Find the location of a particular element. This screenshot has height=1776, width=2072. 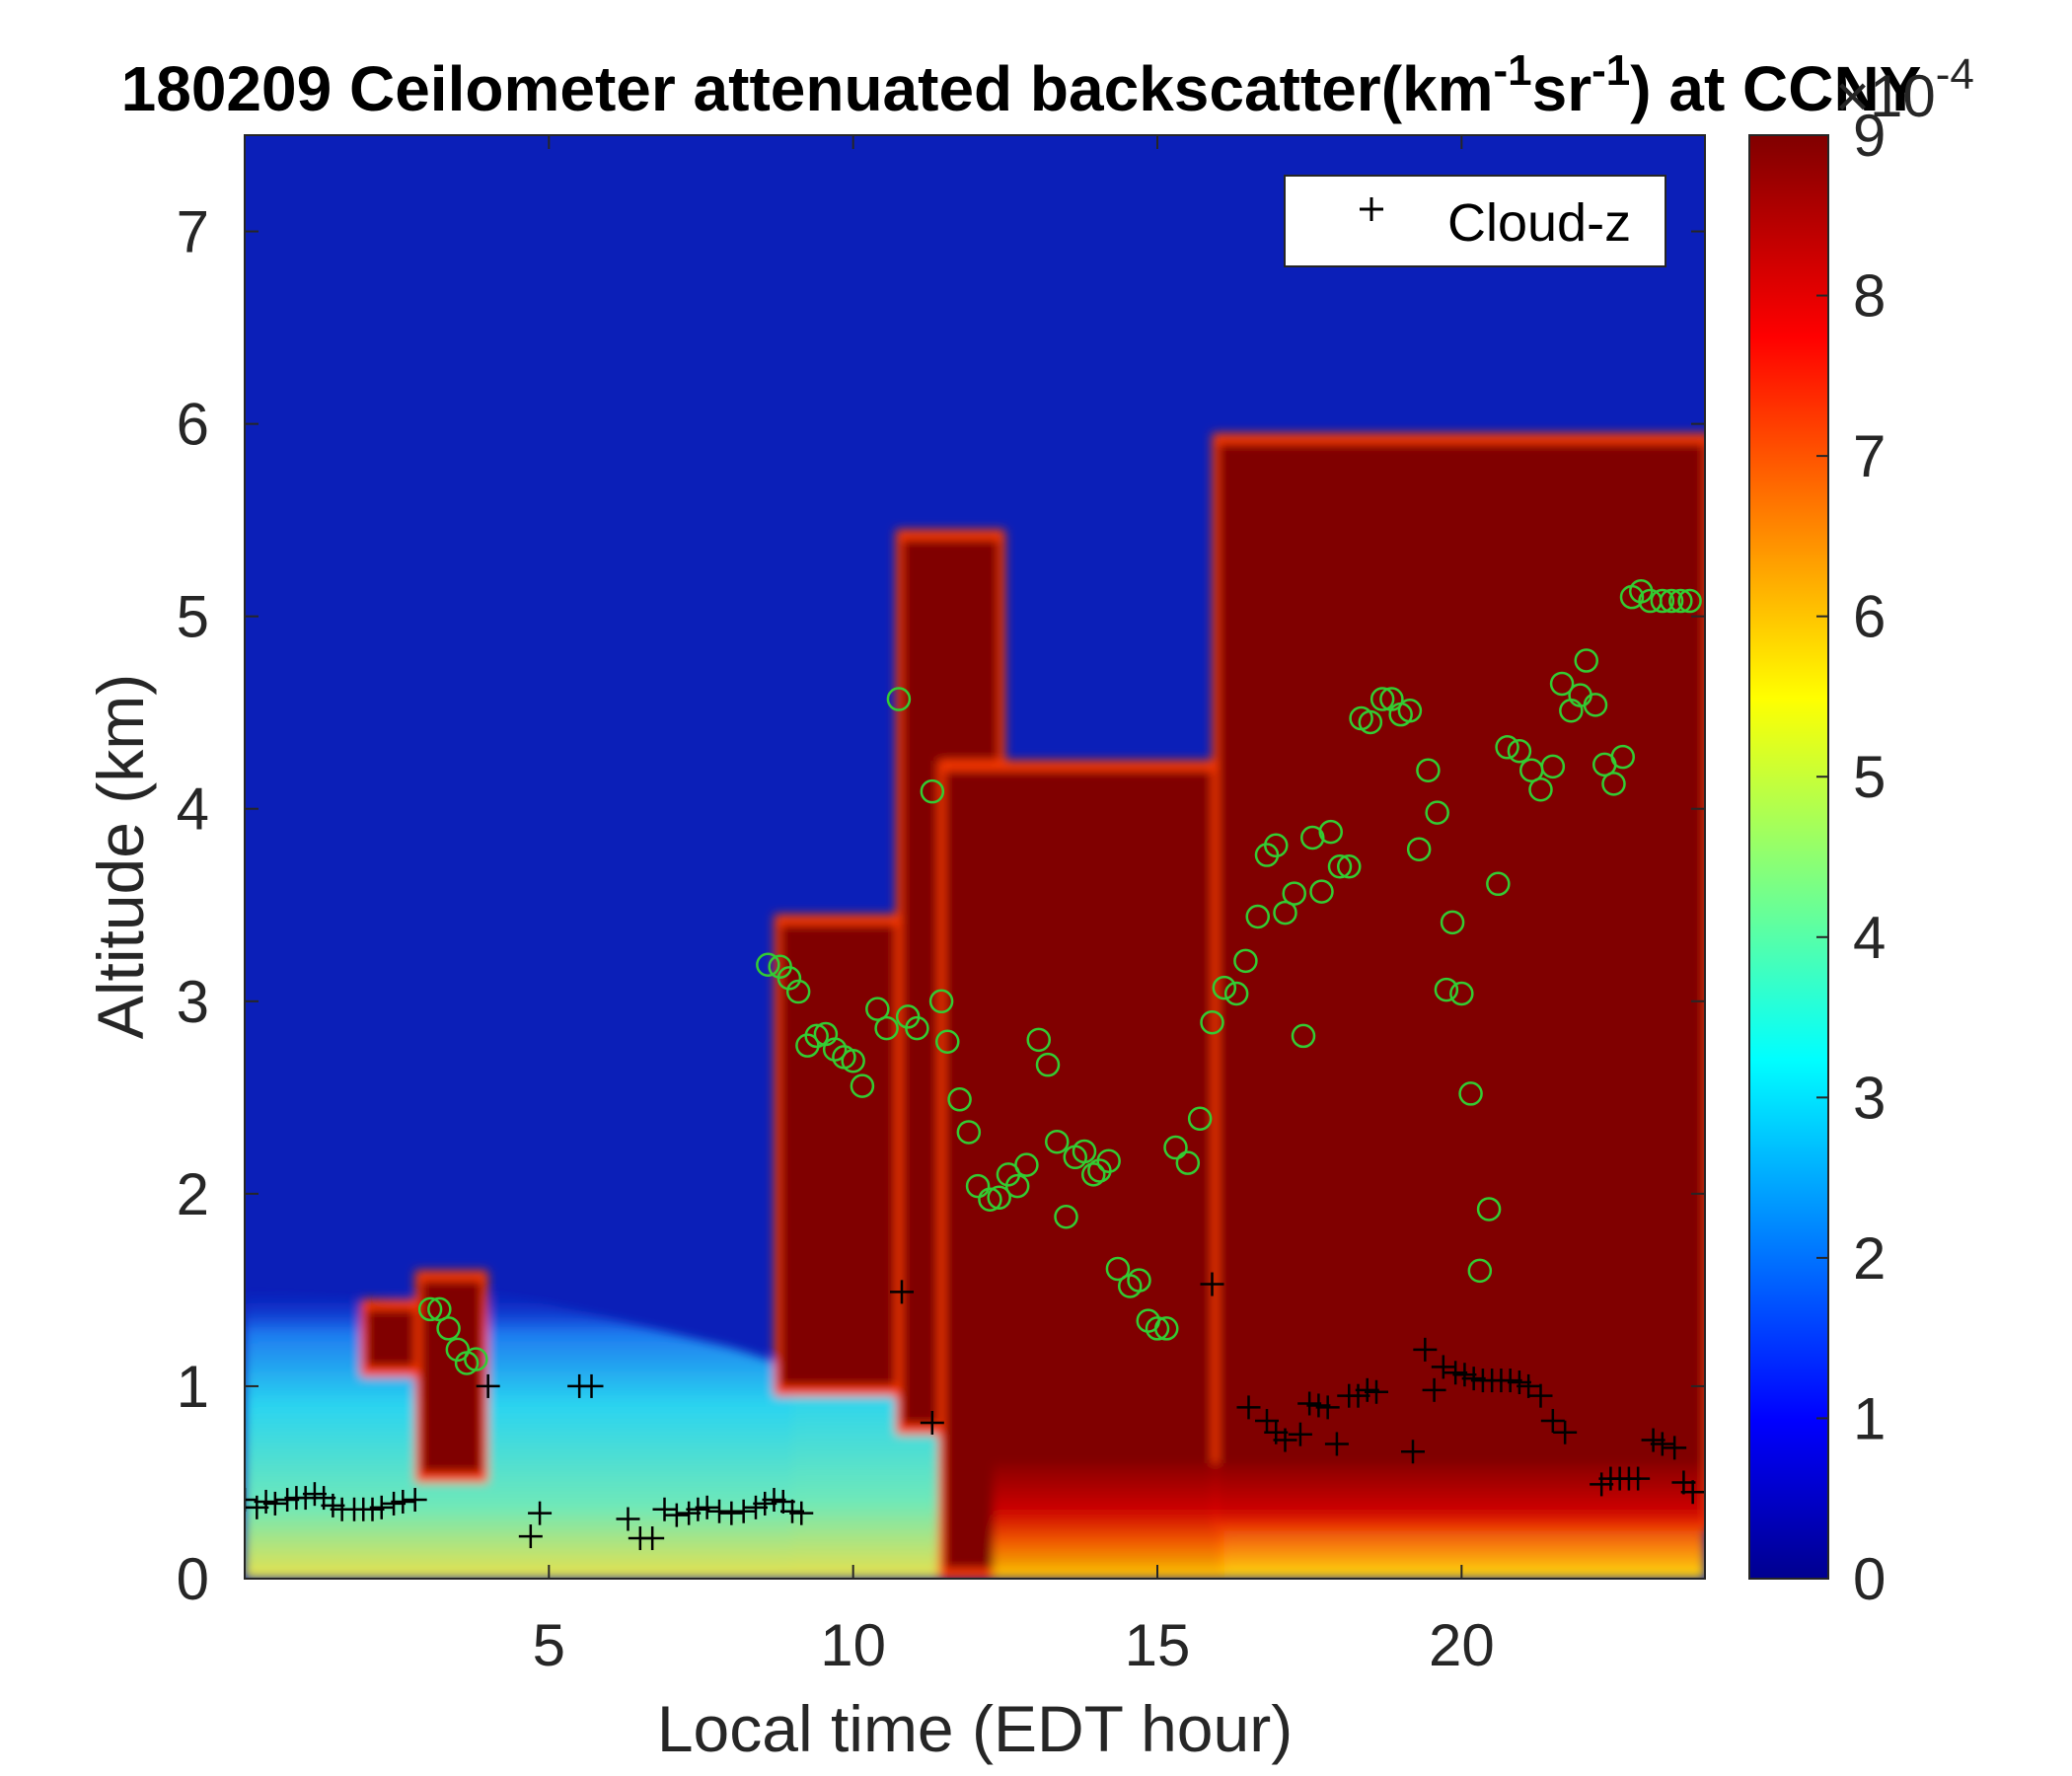

x-tick-label: 10 is located at coordinates (853, 1645).